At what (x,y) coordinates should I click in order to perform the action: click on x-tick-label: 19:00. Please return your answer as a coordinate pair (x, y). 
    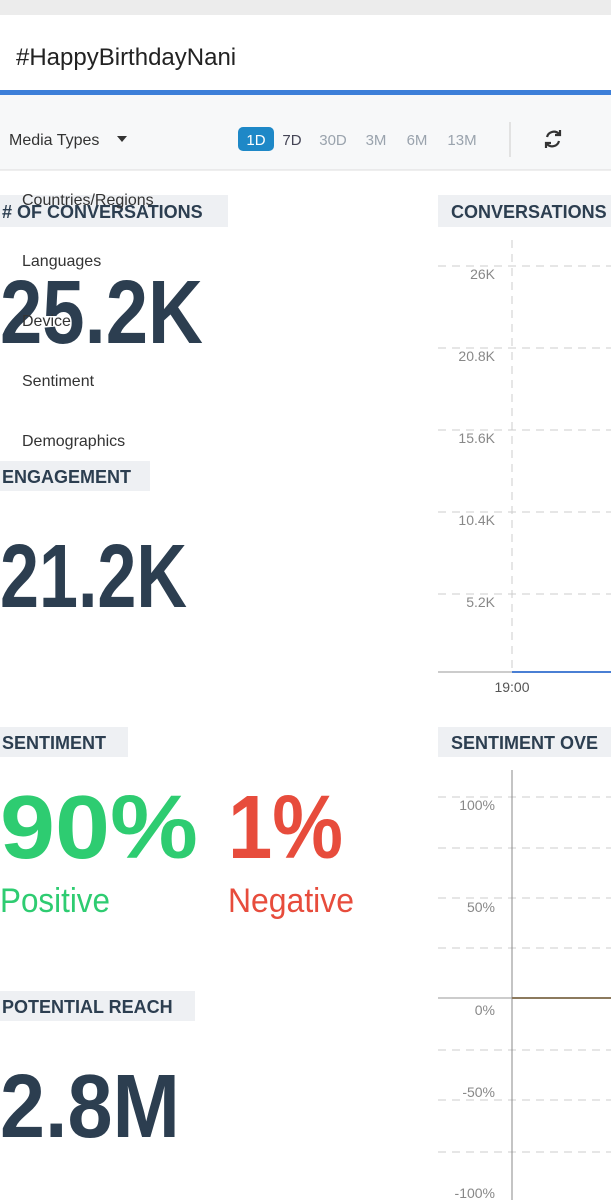
    Looking at the image, I should click on (511, 687).